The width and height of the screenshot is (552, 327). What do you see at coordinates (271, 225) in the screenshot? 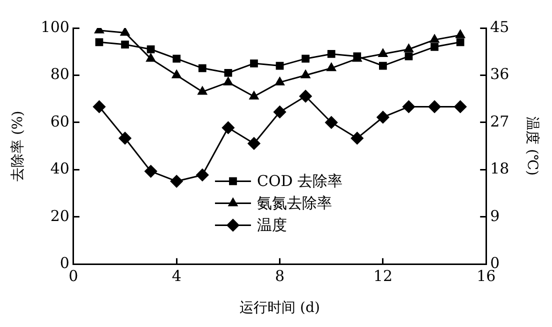
I see `legend-label: 温度` at bounding box center [271, 225].